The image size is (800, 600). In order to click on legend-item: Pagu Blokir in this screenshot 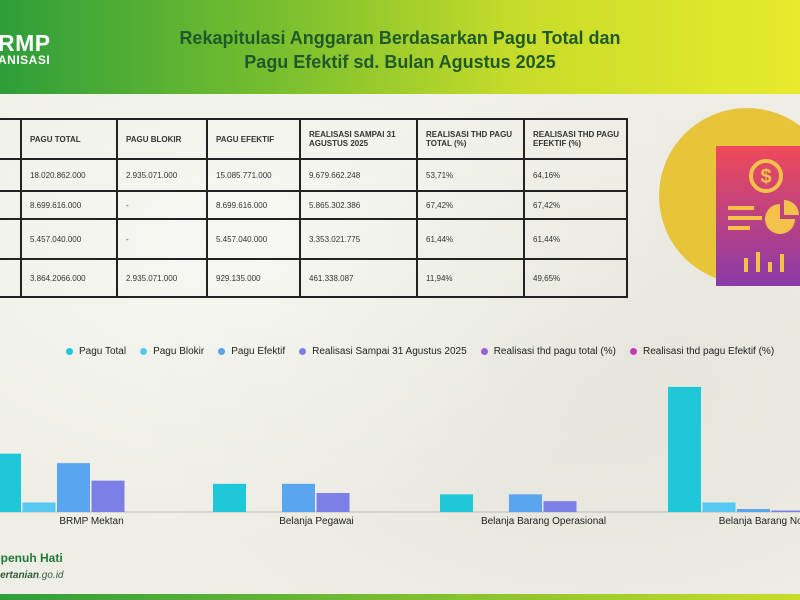, I will do `click(172, 351)`.